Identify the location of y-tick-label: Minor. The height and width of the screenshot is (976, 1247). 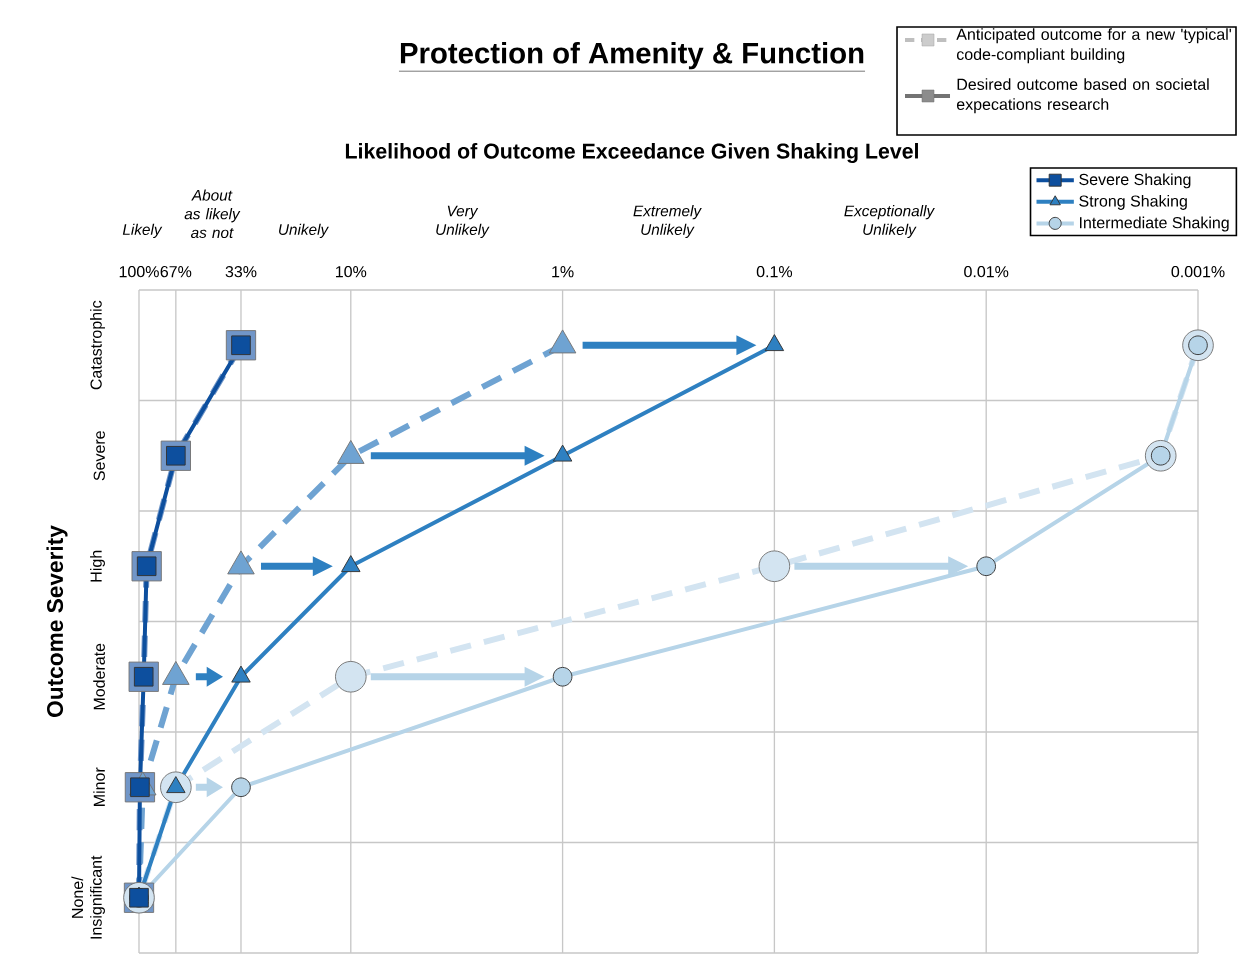
(99, 786).